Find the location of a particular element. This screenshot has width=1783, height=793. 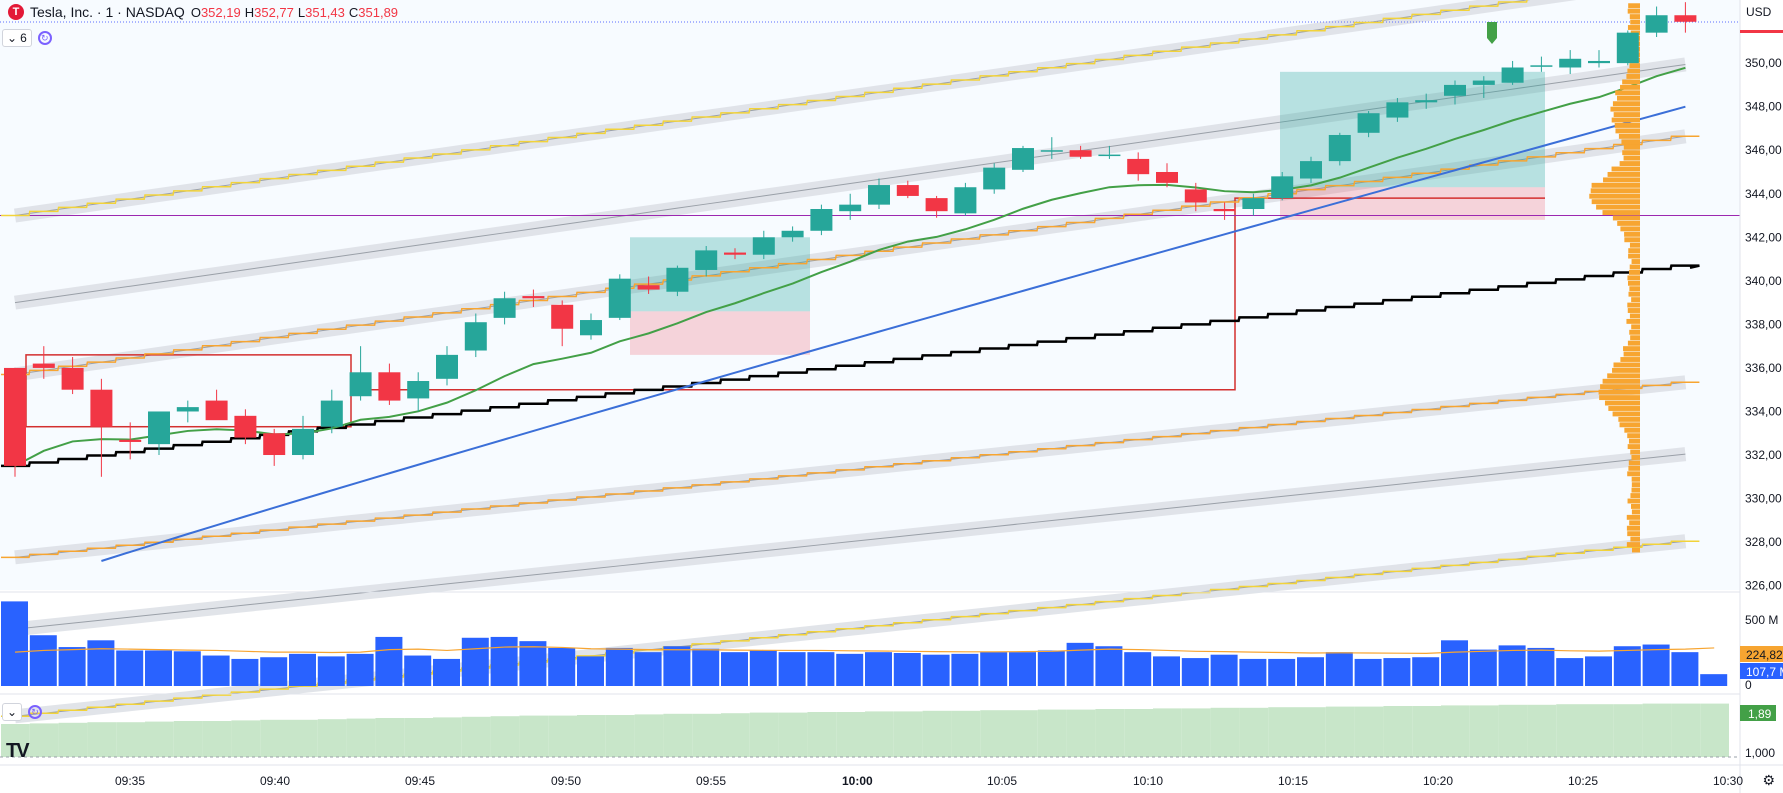

time-tick: 09:40 is located at coordinates (275, 781).